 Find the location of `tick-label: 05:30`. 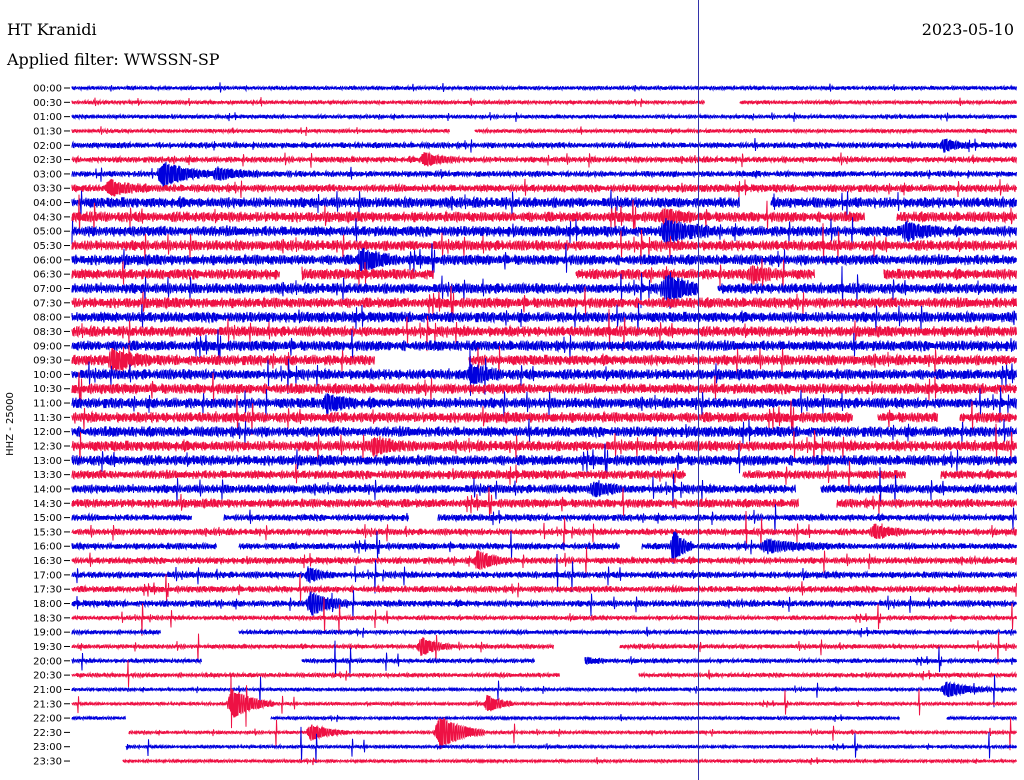

tick-label: 05:30 is located at coordinates (47, 246).